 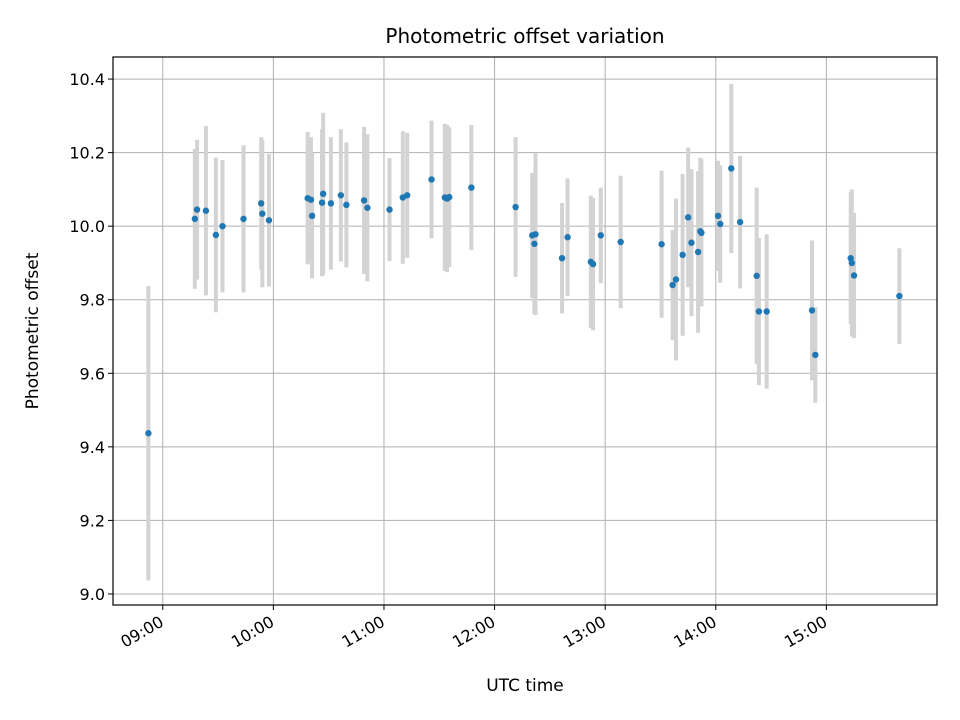 I want to click on y-tick-label: 9.8, so click(x=92, y=300).